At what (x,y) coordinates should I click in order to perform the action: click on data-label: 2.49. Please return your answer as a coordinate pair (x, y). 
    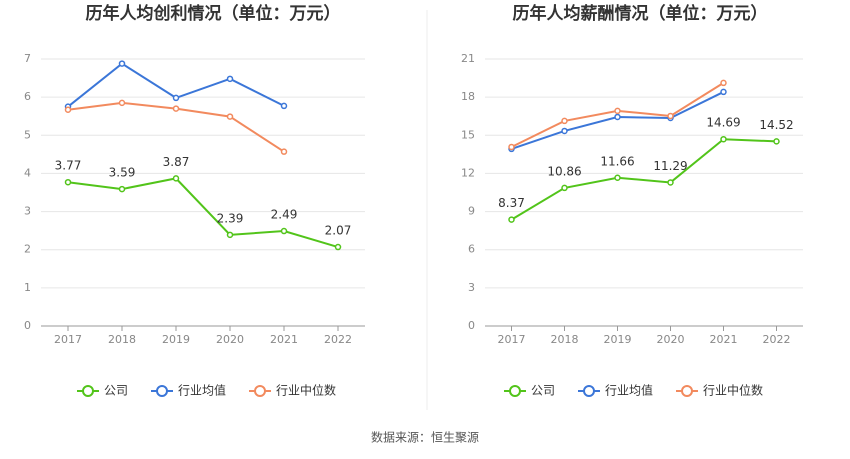
    Looking at the image, I should click on (284, 215).